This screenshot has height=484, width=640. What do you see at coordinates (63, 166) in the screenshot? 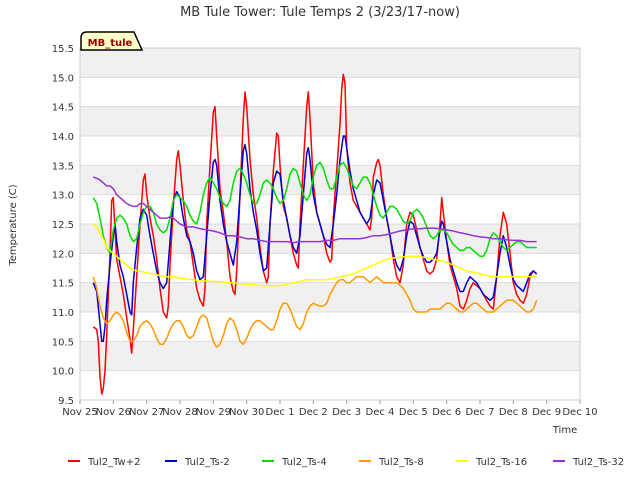
I see `y-tick-label: 13.5` at bounding box center [63, 166].